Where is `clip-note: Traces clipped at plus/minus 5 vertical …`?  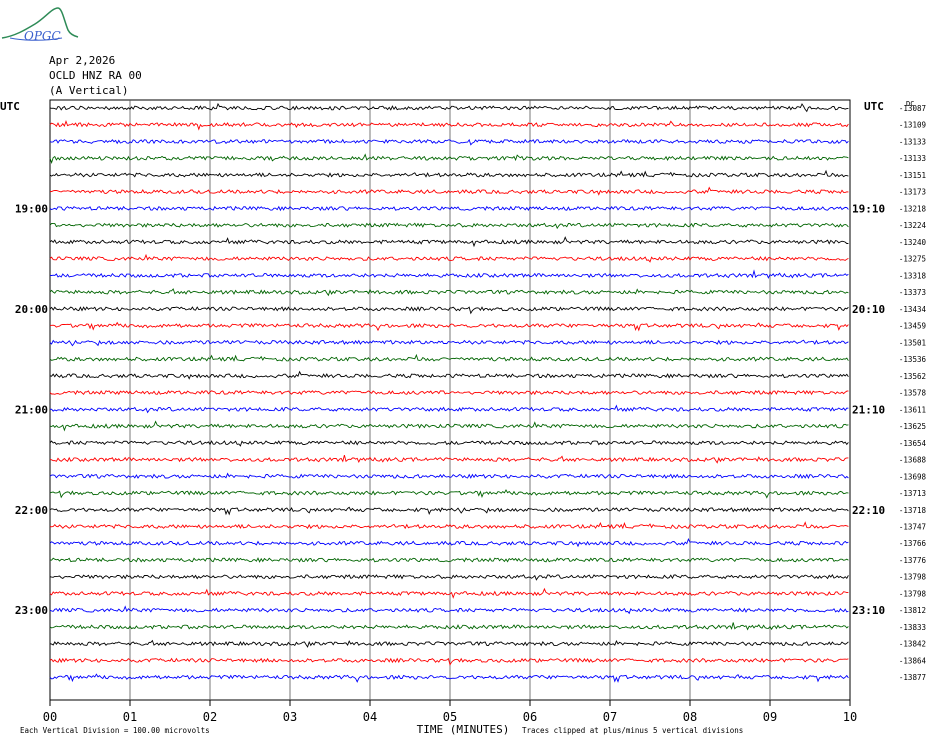
clip-note: Traces clipped at plus/minus 5 vertical … is located at coordinates (632, 730).